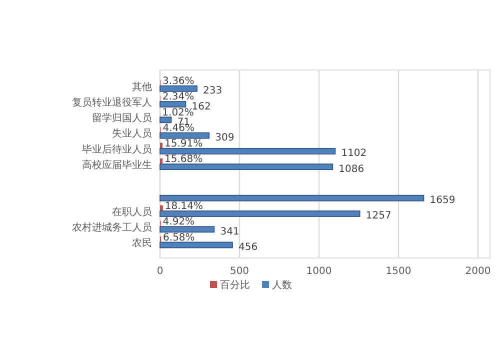 The height and width of the screenshot is (362, 500). What do you see at coordinates (235, 285) in the screenshot?
I see `legend-label: 百分比` at bounding box center [235, 285].